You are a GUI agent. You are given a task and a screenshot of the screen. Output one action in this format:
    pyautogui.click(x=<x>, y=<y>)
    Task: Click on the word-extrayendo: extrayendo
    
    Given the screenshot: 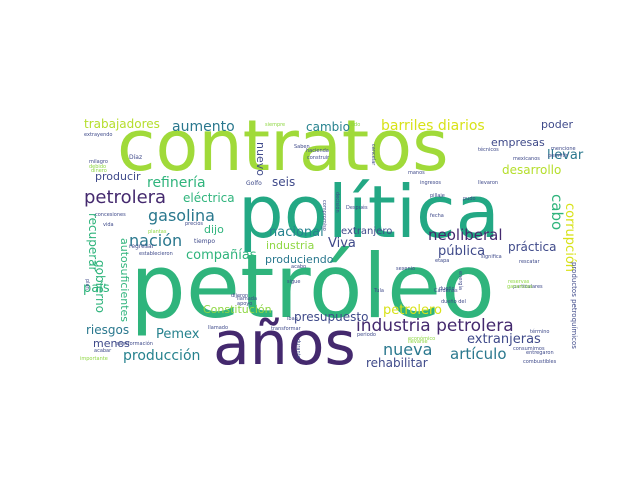 What is the action you would take?
    pyautogui.click(x=98, y=135)
    